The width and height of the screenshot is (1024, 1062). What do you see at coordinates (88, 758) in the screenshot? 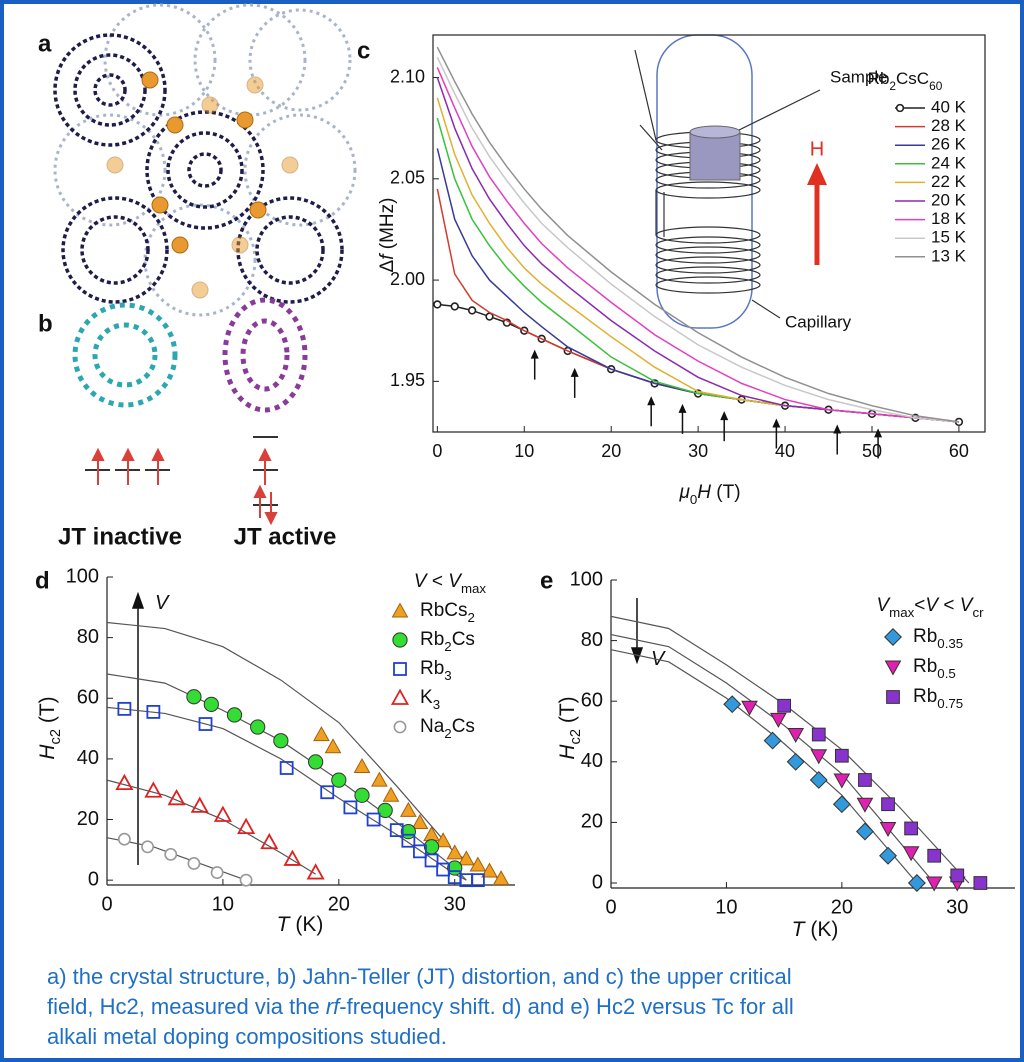
I see `y-tick-label: 40` at bounding box center [88, 758].